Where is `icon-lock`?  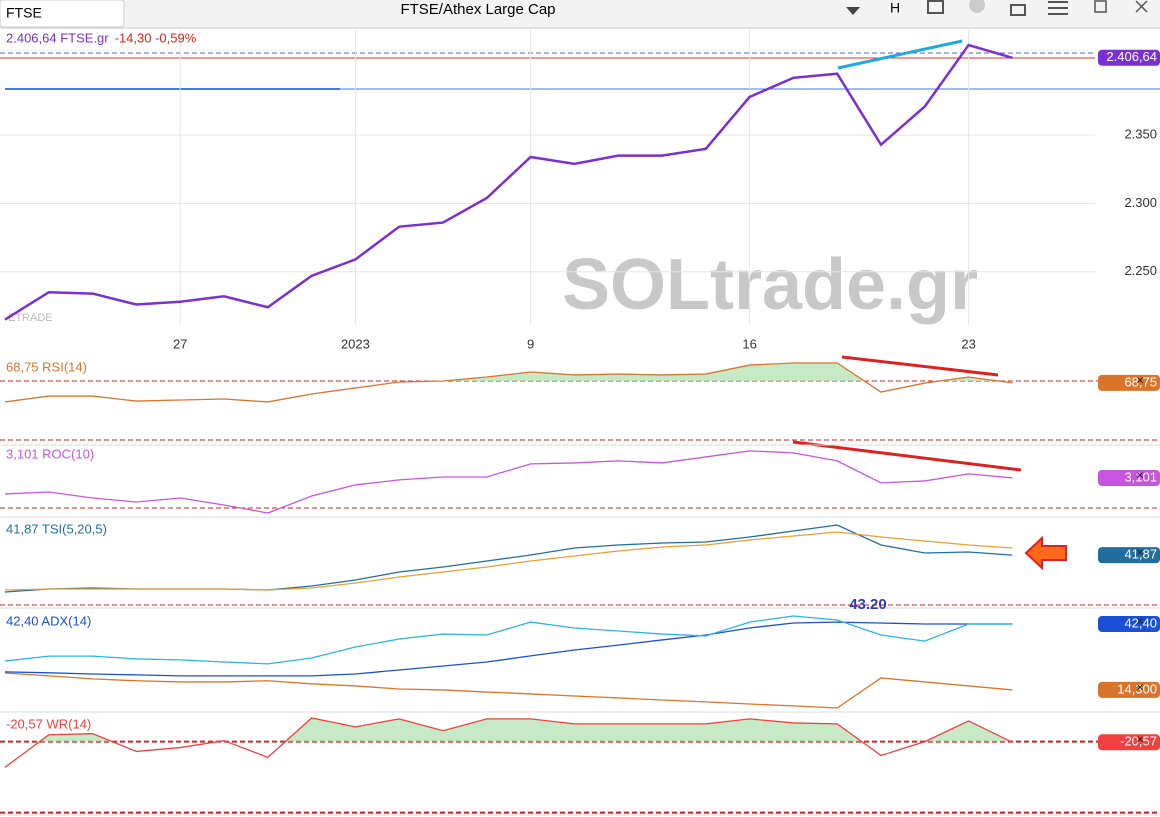 icon-lock is located at coordinates (1018, 10).